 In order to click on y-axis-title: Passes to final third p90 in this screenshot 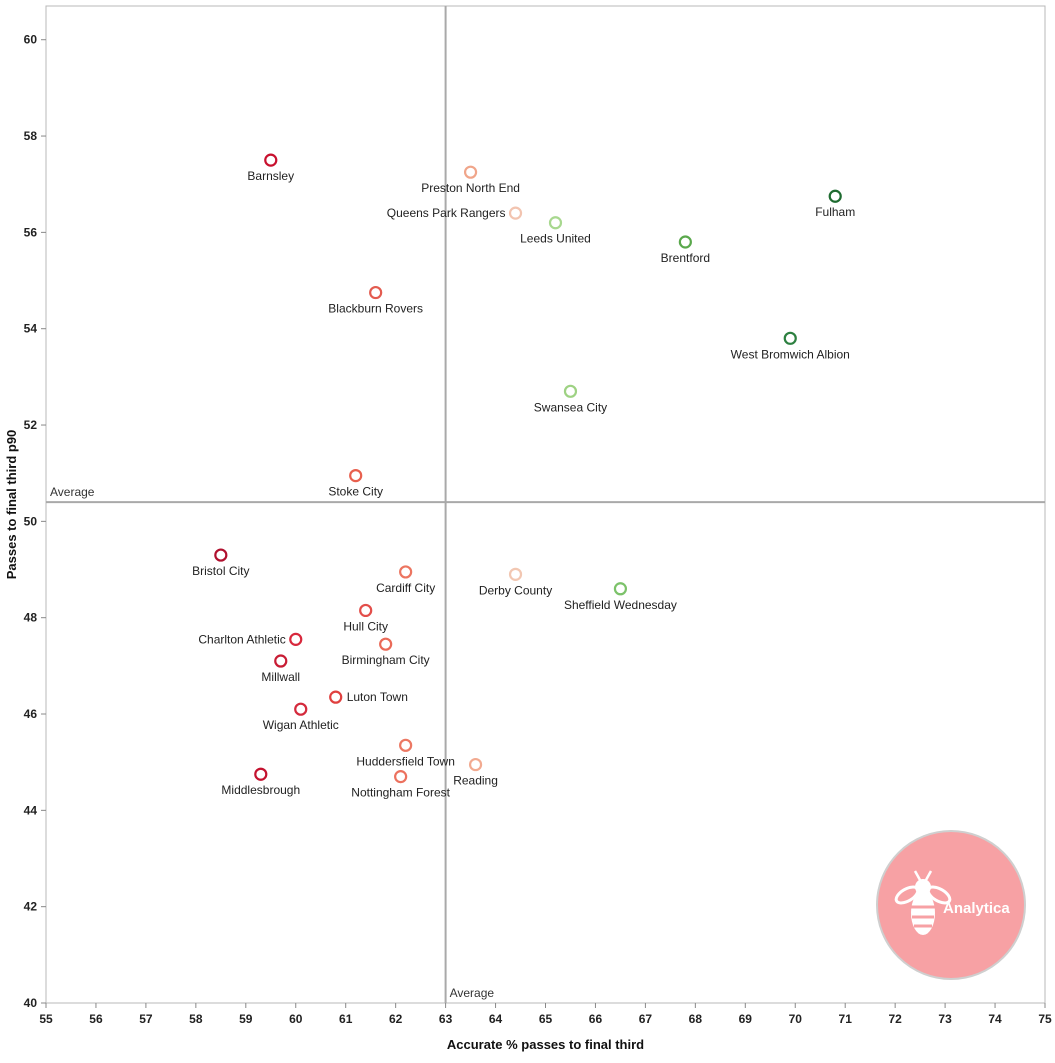, I will do `click(11, 505)`.